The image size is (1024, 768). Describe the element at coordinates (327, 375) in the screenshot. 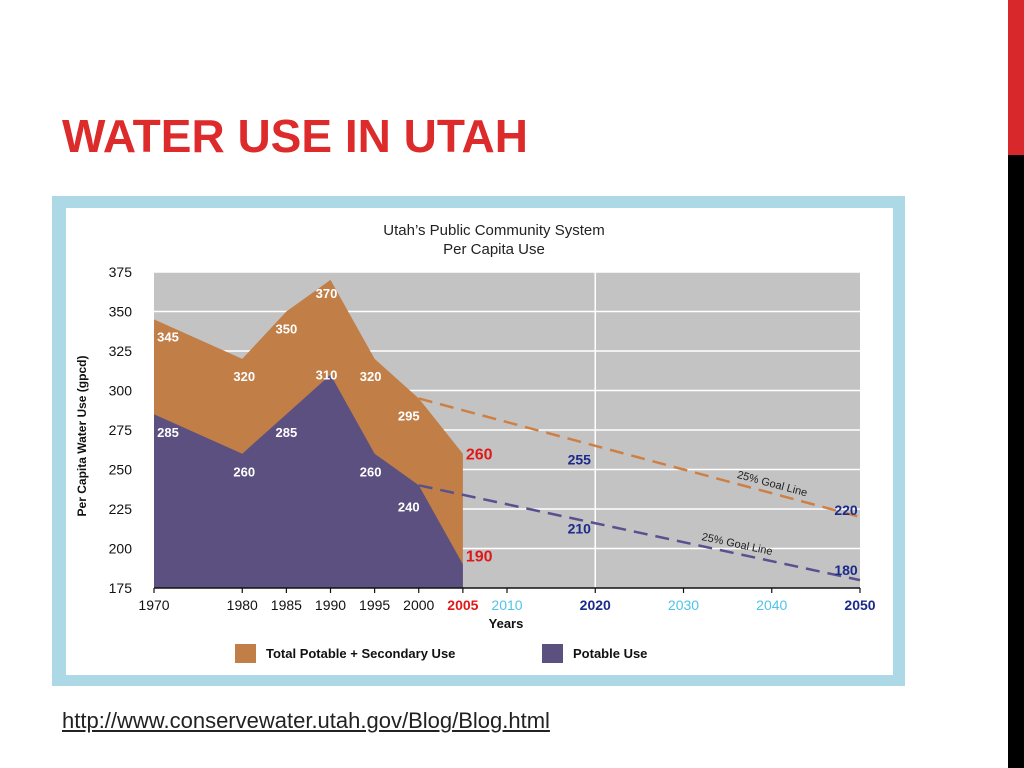

I see `data-label-potable-1990: 310` at that location.